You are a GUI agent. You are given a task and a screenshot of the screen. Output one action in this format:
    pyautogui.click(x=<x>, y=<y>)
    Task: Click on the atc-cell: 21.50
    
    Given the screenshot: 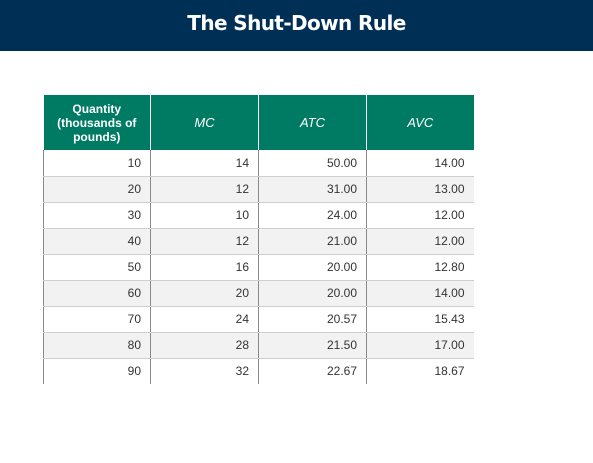 What is the action you would take?
    pyautogui.click(x=312, y=345)
    